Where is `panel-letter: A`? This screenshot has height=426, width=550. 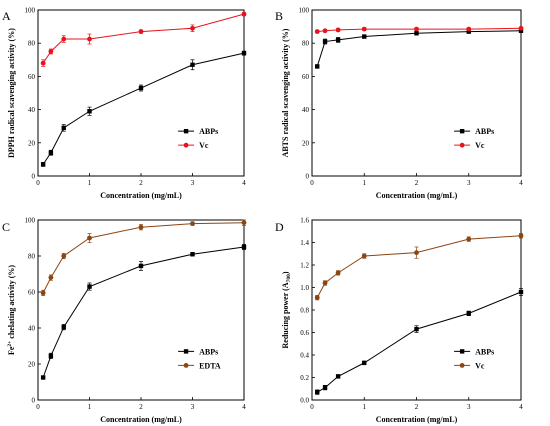
panel-letter: A is located at coordinates (6, 16).